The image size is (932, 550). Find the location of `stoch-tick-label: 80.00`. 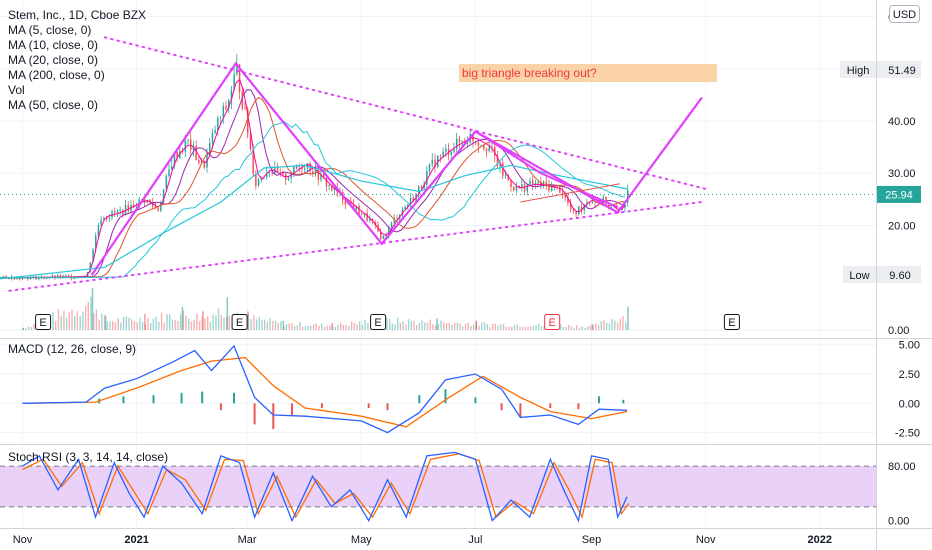

stoch-tick-label: 80.00 is located at coordinates (902, 467).